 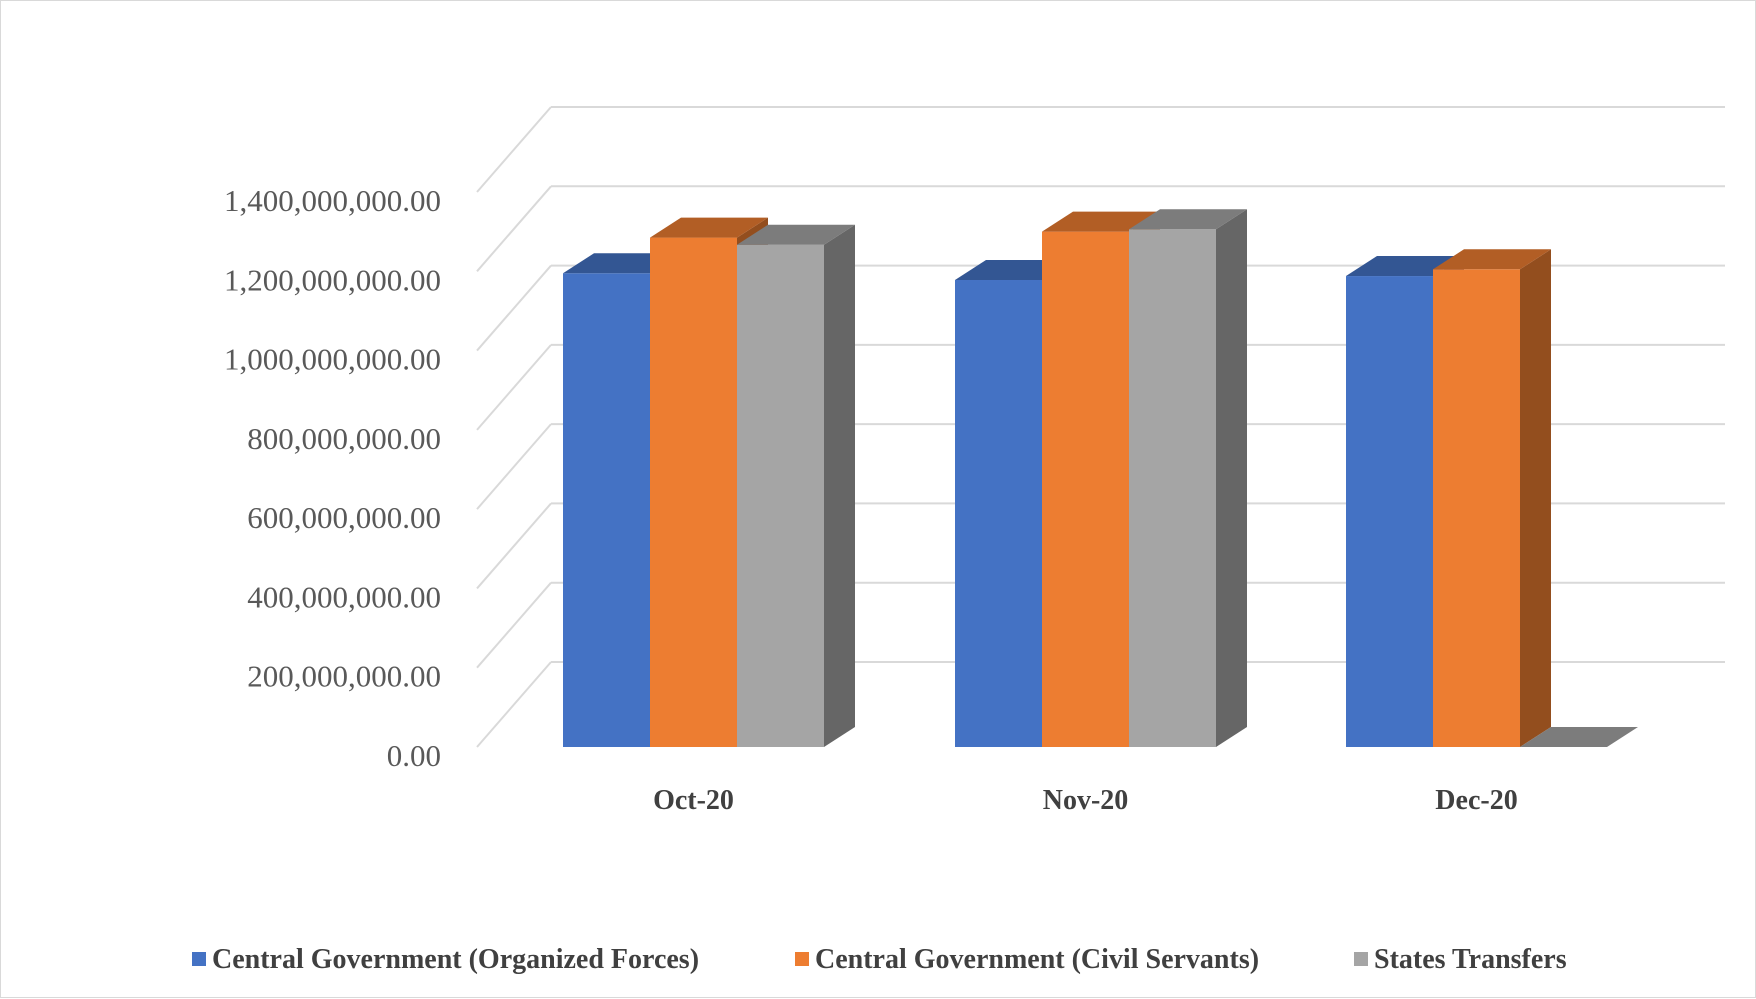 I want to click on legend-item: Central Government (Organized Forces), so click(x=445, y=959).